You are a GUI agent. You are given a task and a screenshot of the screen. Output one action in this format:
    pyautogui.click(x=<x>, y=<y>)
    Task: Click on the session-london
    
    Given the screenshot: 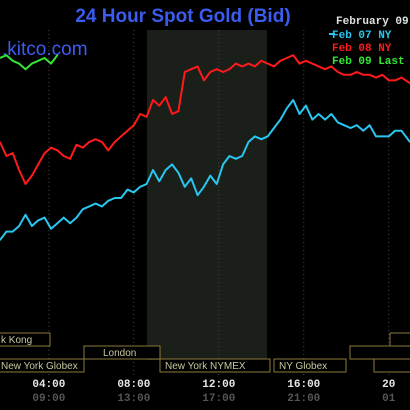 What is the action you would take?
    pyautogui.click(x=122, y=352)
    